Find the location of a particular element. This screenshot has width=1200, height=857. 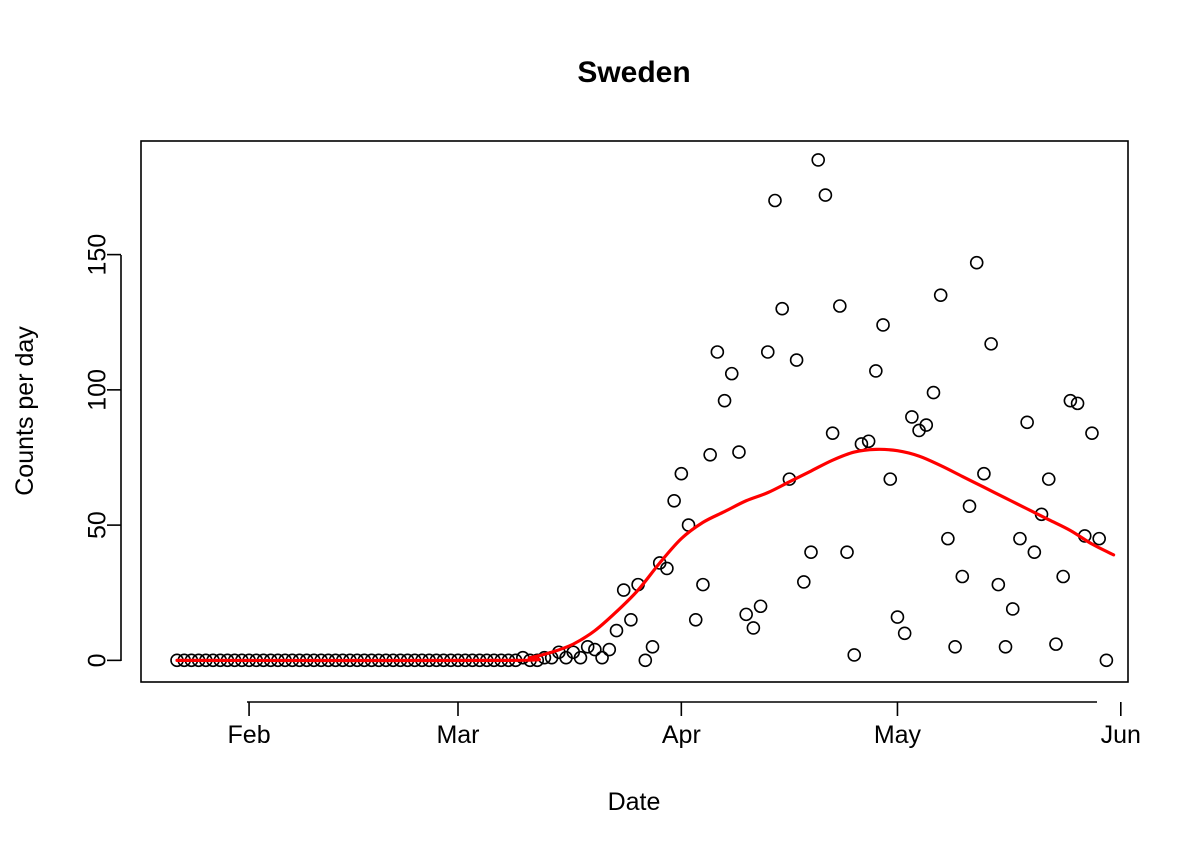

y-axis: 0 50 100 150 is located at coordinates (103, 450).